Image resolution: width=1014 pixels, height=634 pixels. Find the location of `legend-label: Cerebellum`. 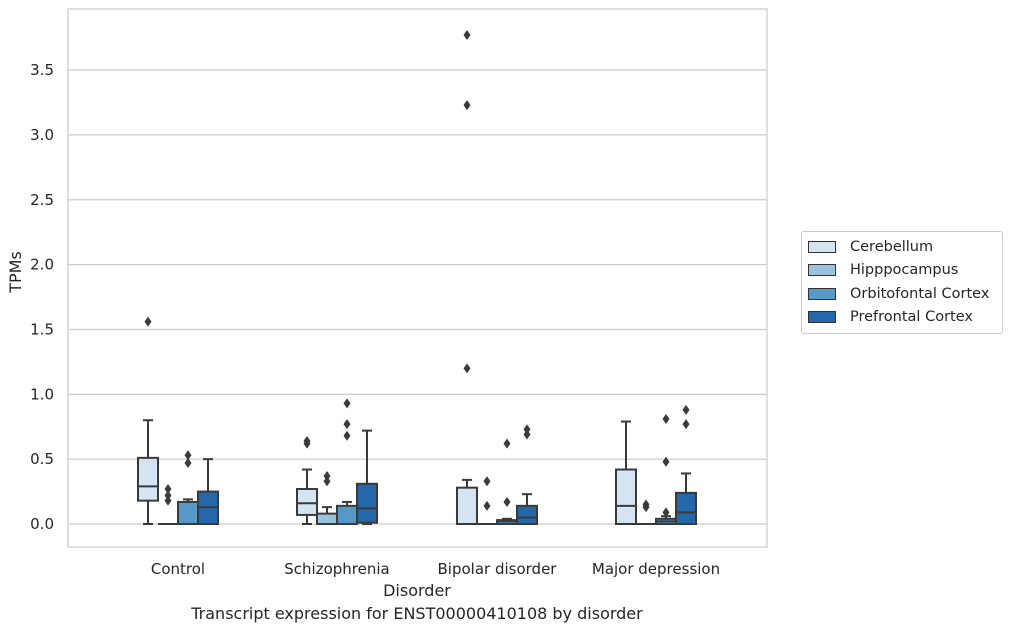

legend-label: Cerebellum is located at coordinates (892, 246).